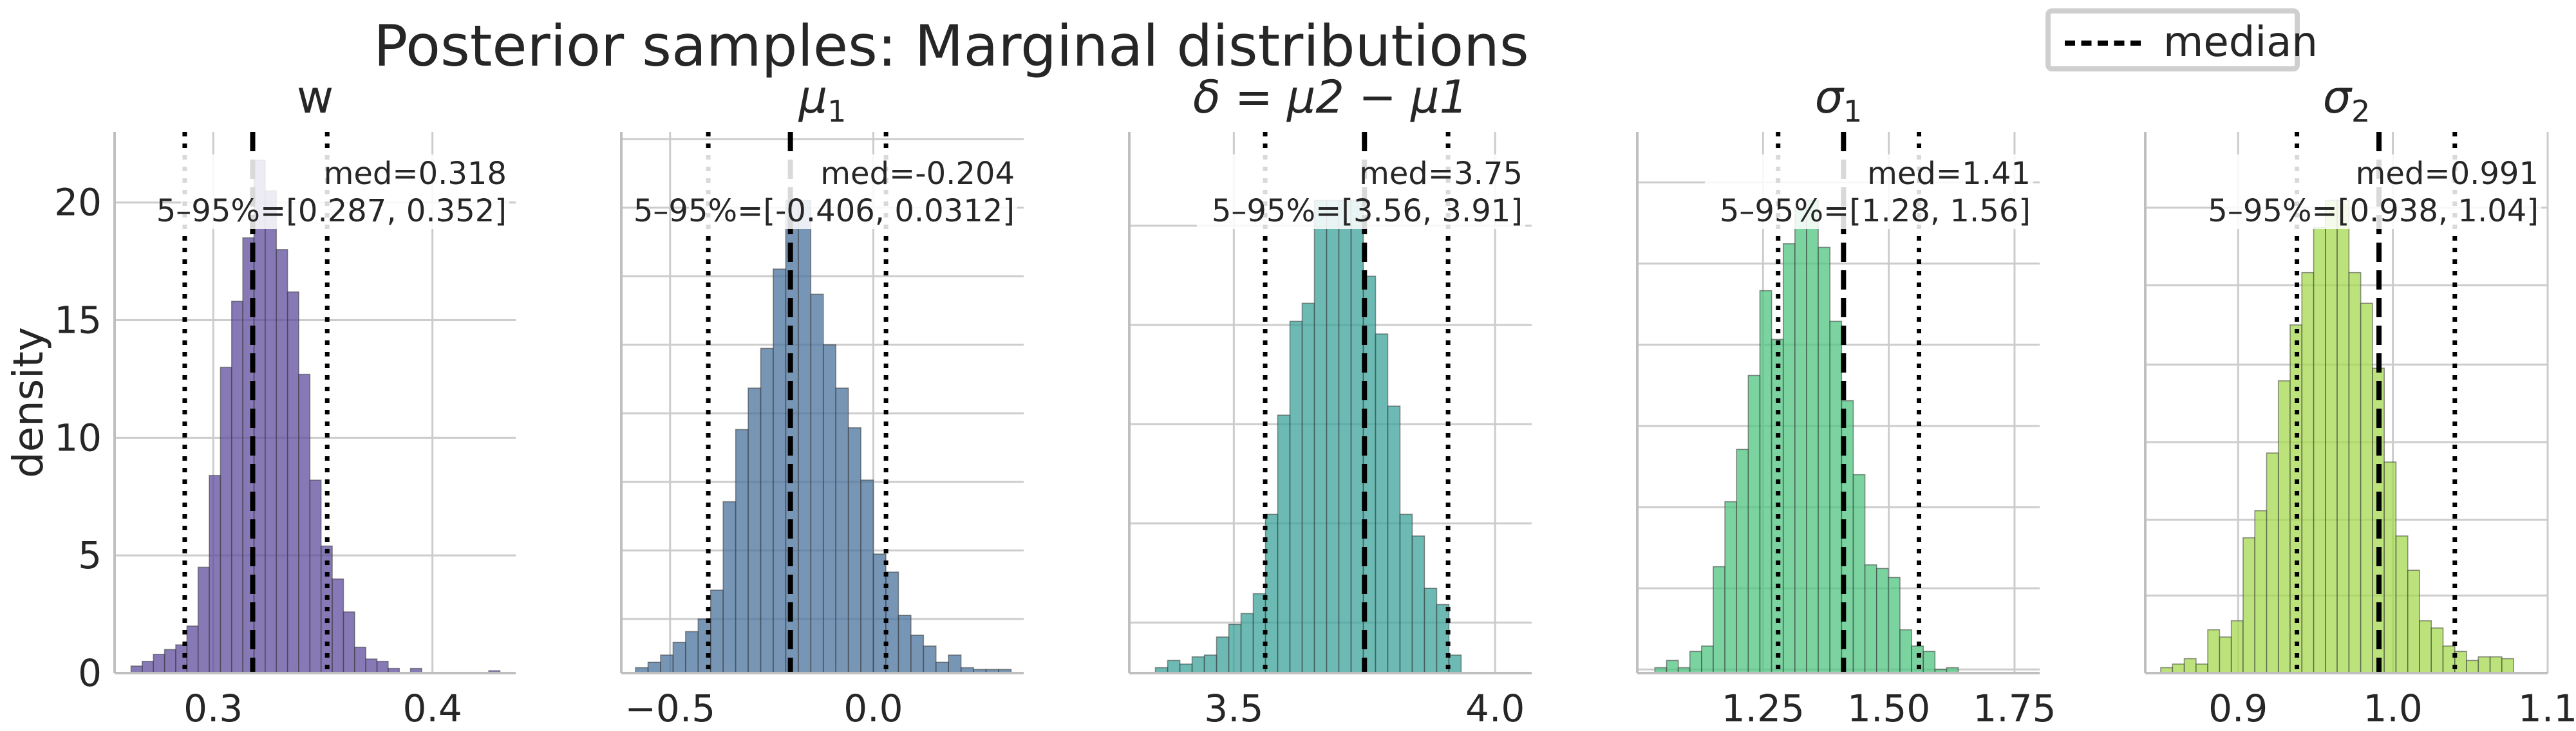 The image size is (2576, 731). What do you see at coordinates (78, 203) in the screenshot?
I see `y-tick-label: 20` at bounding box center [78, 203].